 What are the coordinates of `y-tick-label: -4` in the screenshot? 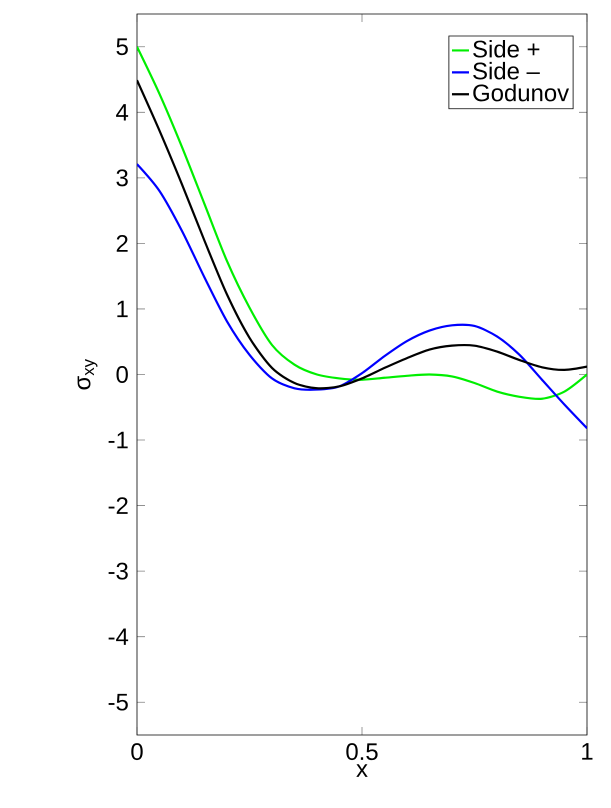 It's located at (118, 636).